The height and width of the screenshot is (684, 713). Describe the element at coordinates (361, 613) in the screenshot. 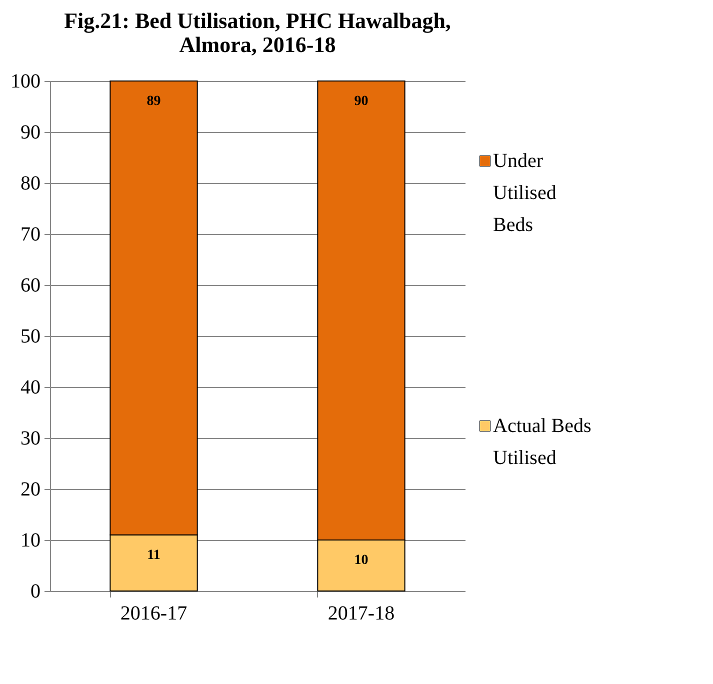

I see `x-tick-label: 2017-18` at that location.